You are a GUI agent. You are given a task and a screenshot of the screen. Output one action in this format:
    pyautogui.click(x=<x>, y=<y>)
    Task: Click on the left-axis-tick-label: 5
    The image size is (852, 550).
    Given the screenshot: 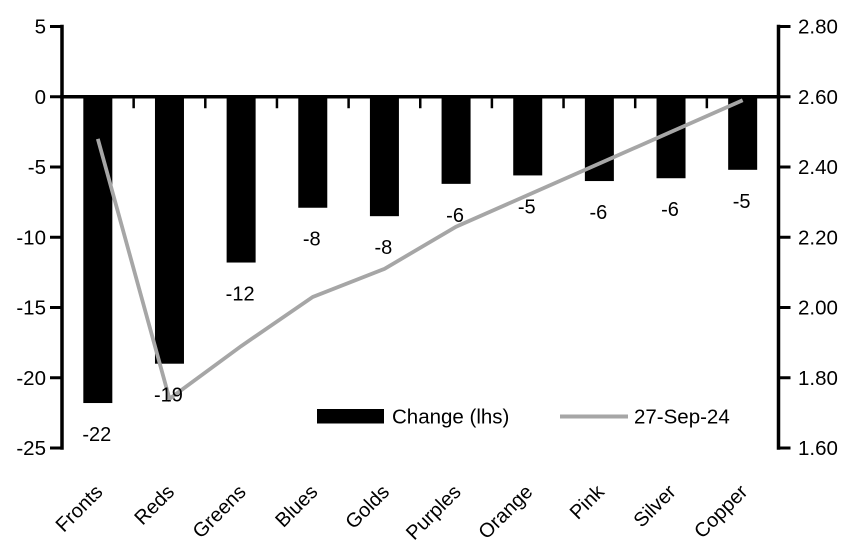 What is the action you would take?
    pyautogui.click(x=40, y=27)
    